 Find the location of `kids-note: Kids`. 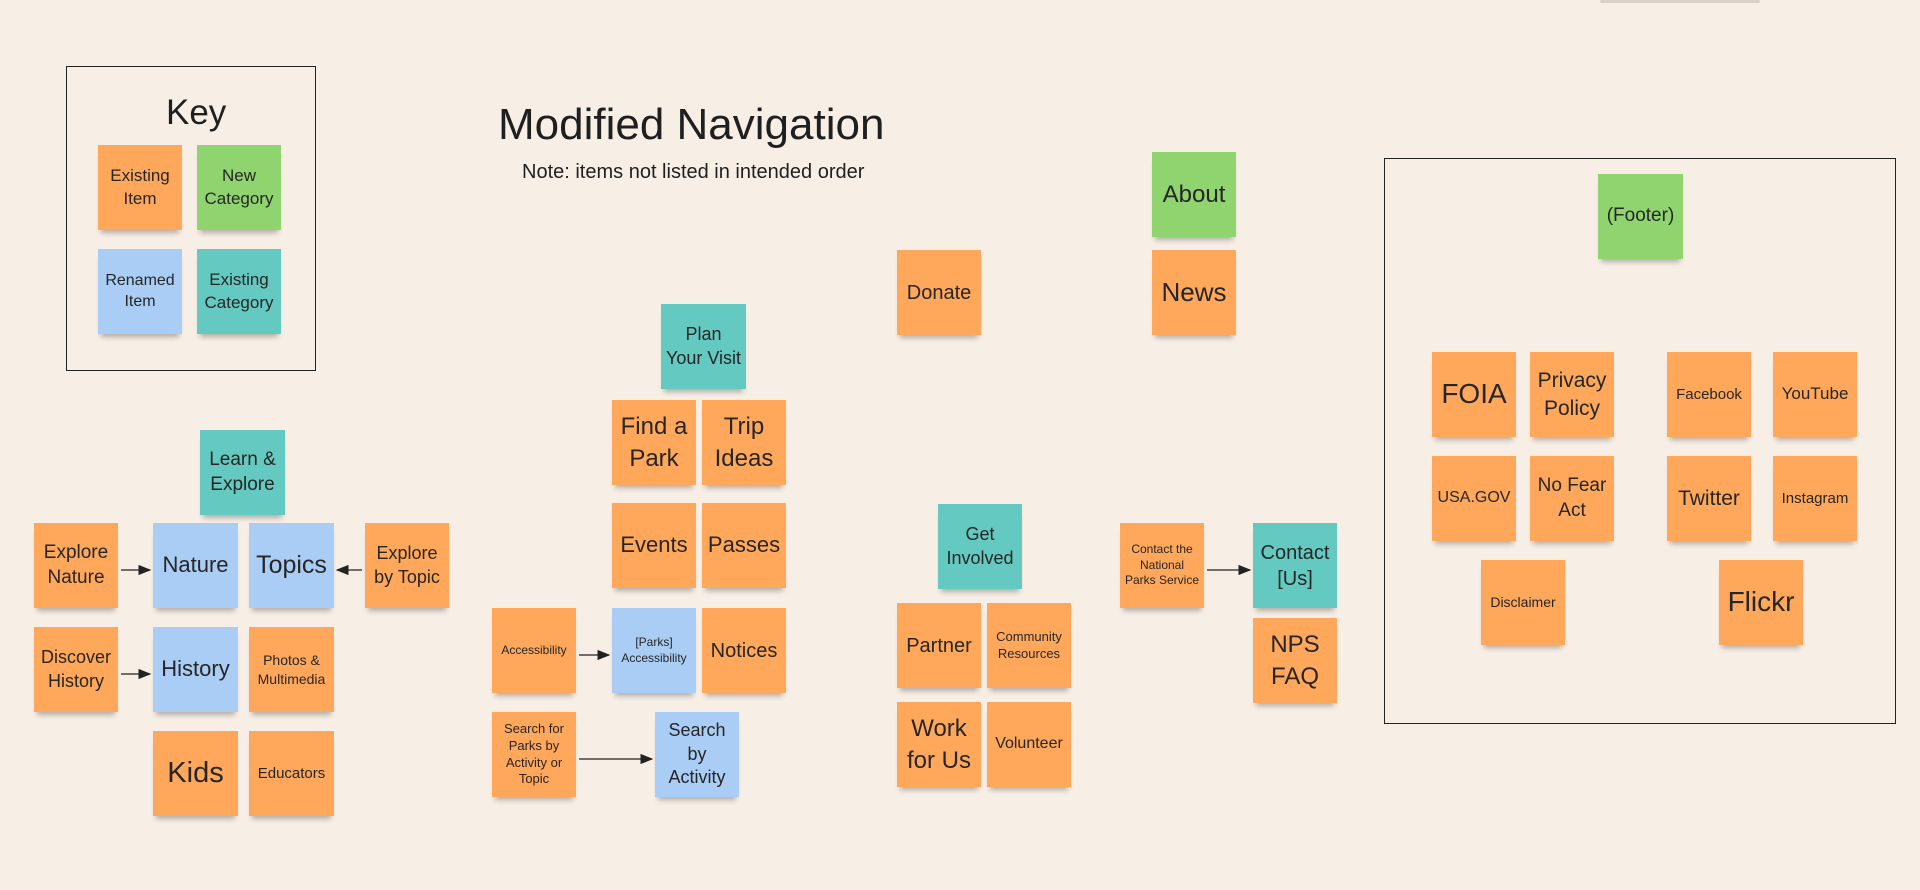

kids-note: Kids is located at coordinates (195, 773).